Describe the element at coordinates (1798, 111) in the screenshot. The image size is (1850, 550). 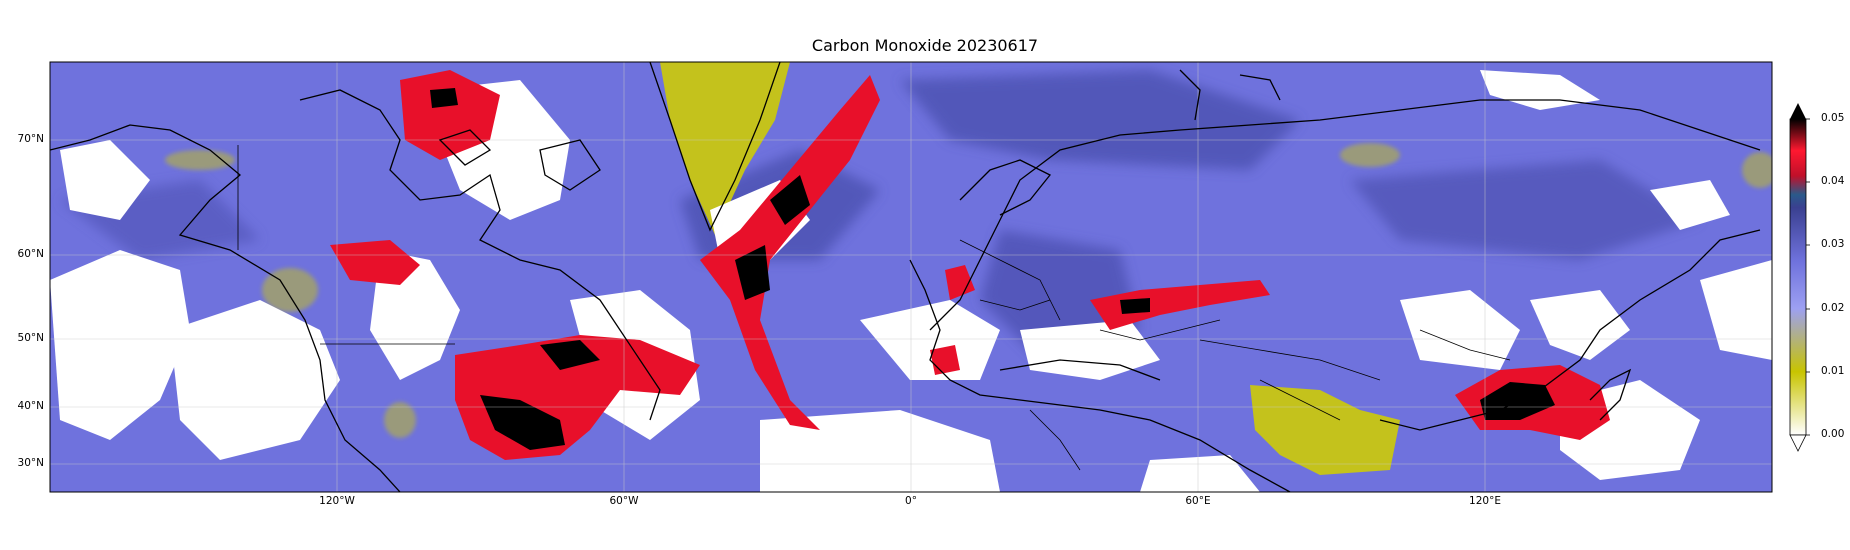
I see `colorbar-extend-high` at that location.